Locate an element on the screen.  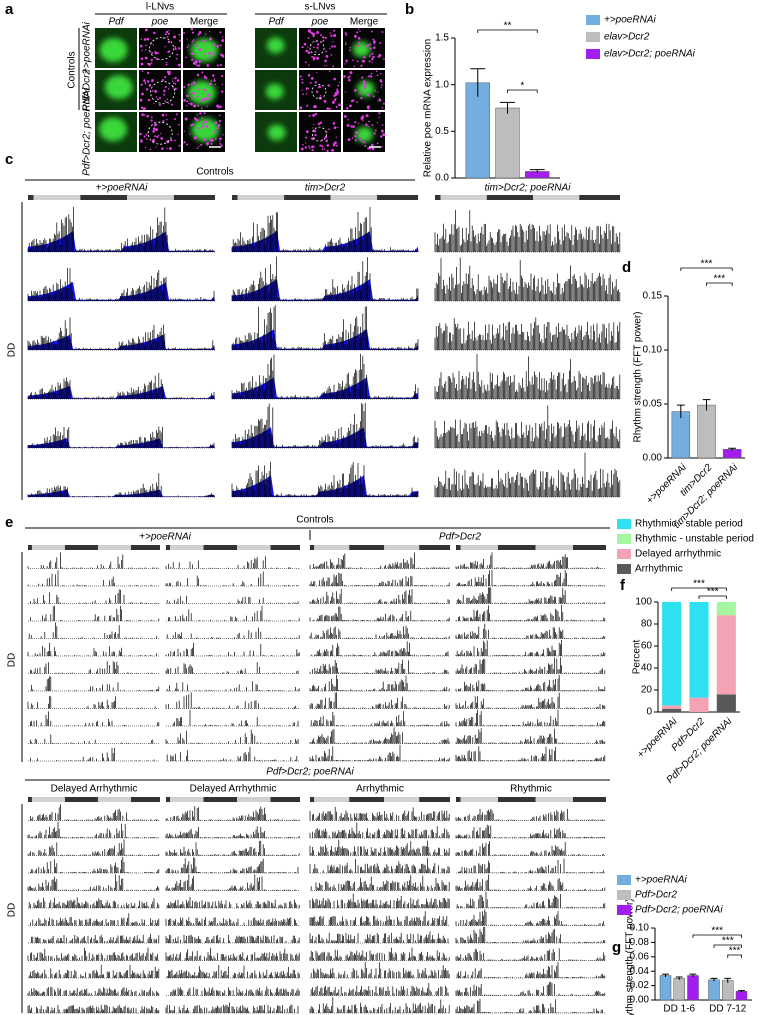
y-axis-label: Relative poe mRNA expression is located at coordinates (428, 108).